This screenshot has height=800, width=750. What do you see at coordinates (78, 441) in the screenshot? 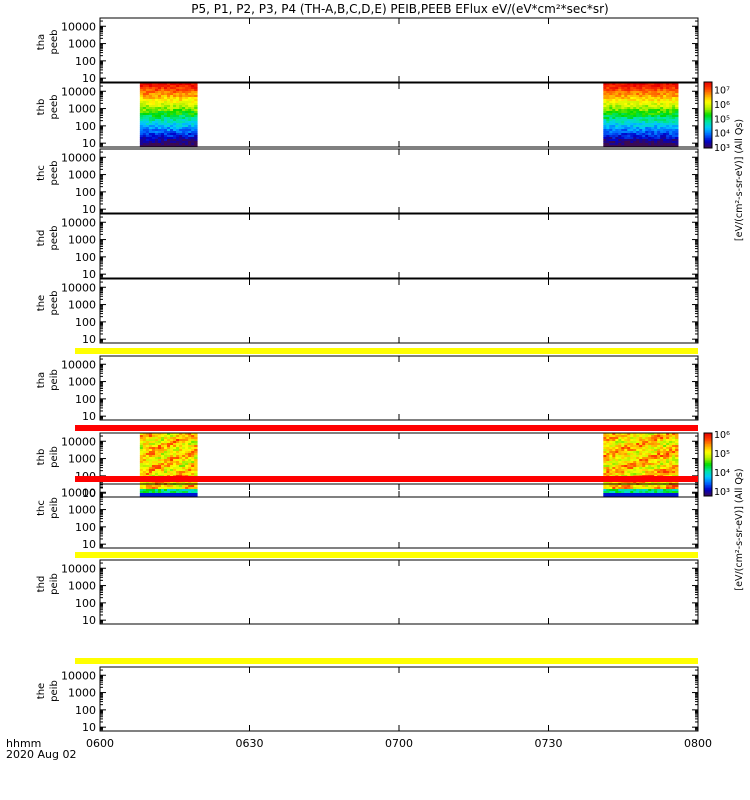
I see `energy-tick-label: 10000` at bounding box center [78, 441].